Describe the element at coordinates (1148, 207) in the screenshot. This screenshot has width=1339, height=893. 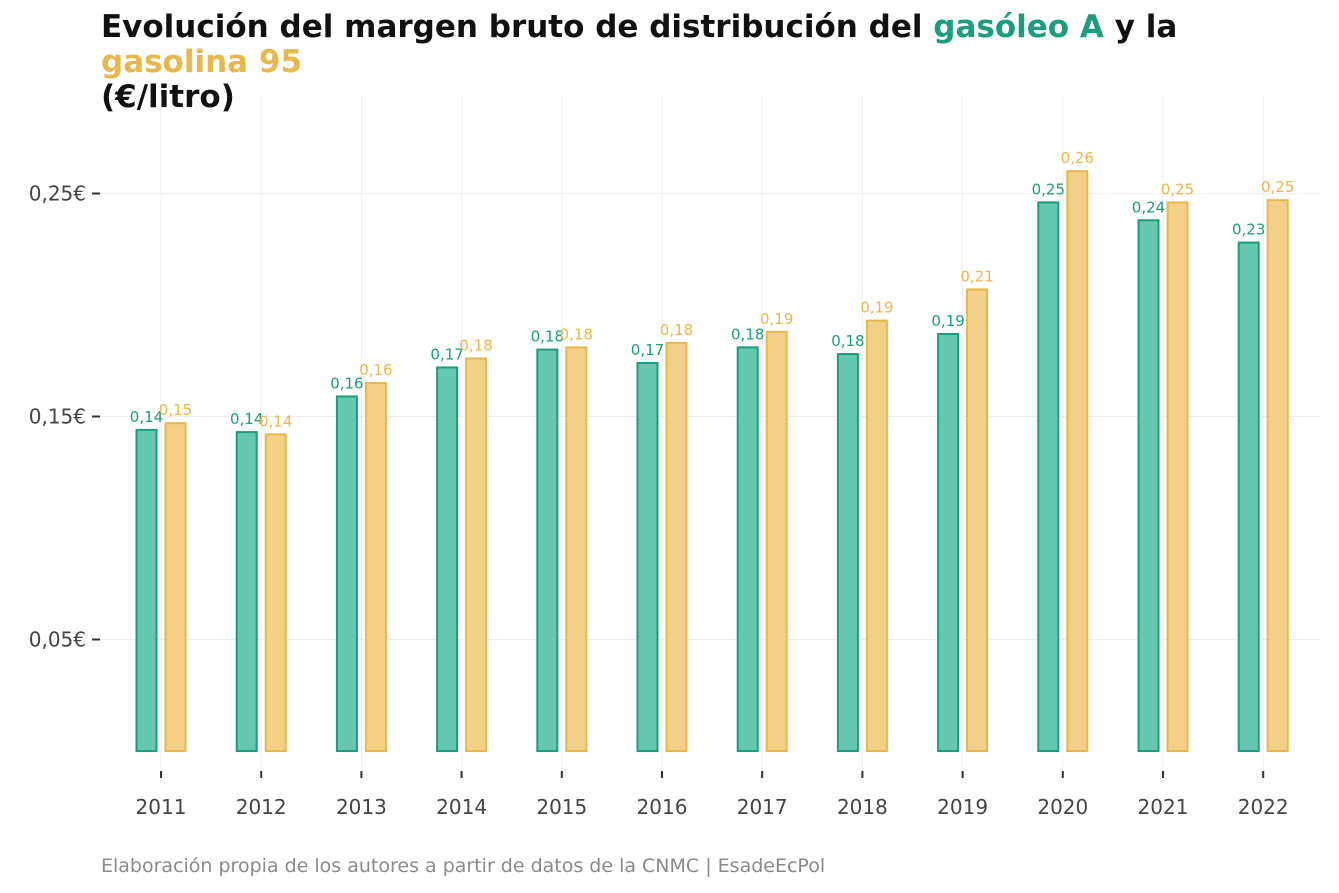
I see `data-label-gasoleo-2021: 0,24` at that location.